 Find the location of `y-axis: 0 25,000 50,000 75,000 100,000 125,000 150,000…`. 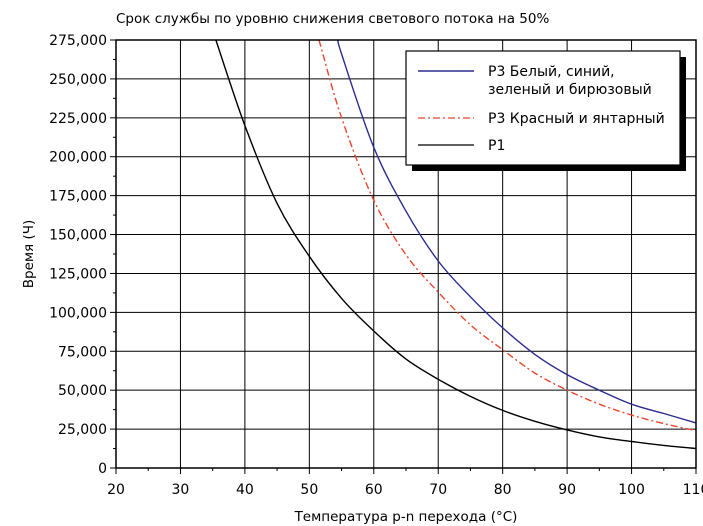

y-axis: 0 25,000 50,000 75,000 100,000 125,000 150,000… is located at coordinates (82, 255).